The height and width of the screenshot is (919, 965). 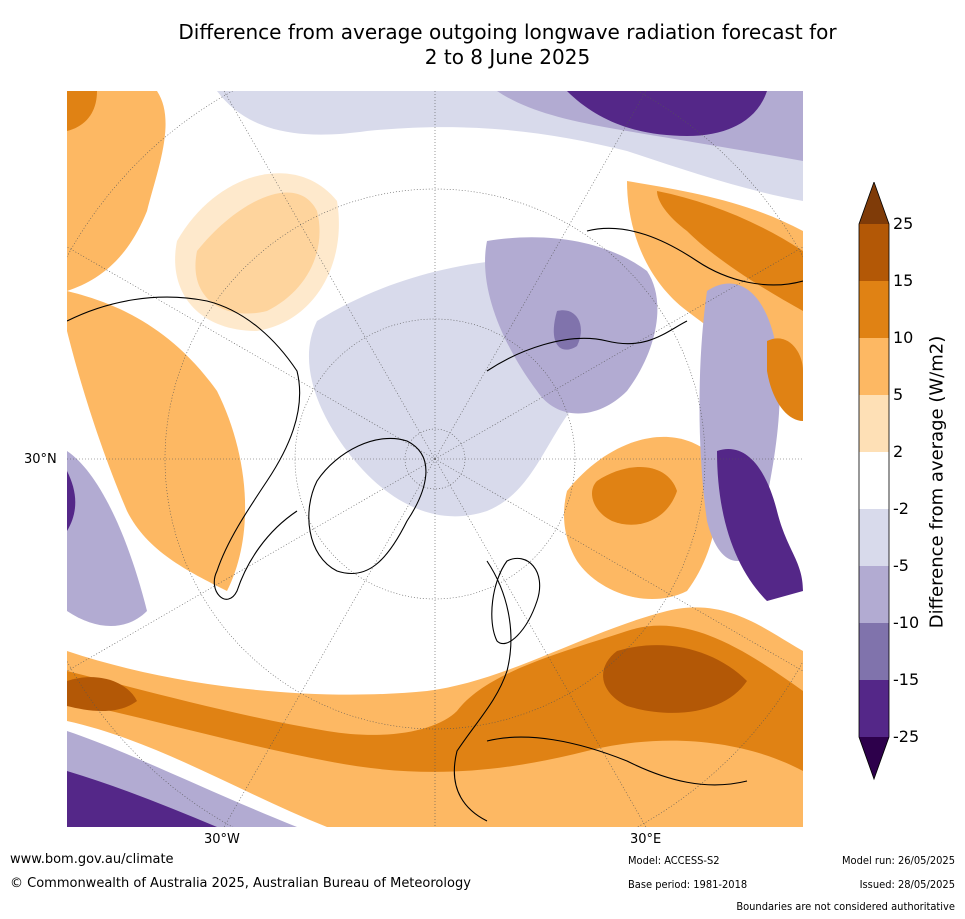 I want to click on model-text: Model: ACCESS-S2, so click(x=674, y=860).